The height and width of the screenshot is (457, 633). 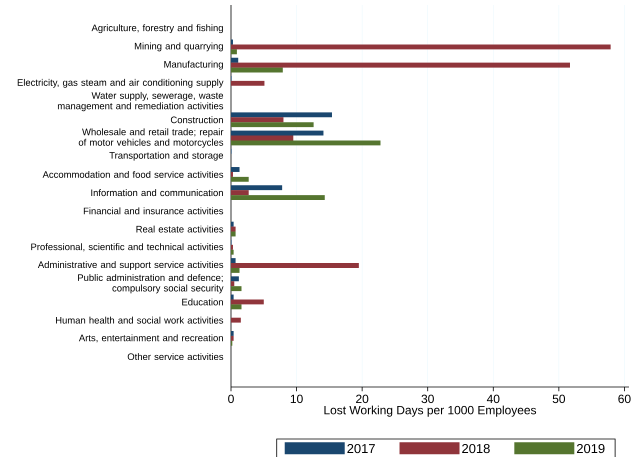 I want to click on y-tick-label: Information and communication, so click(x=157, y=192).